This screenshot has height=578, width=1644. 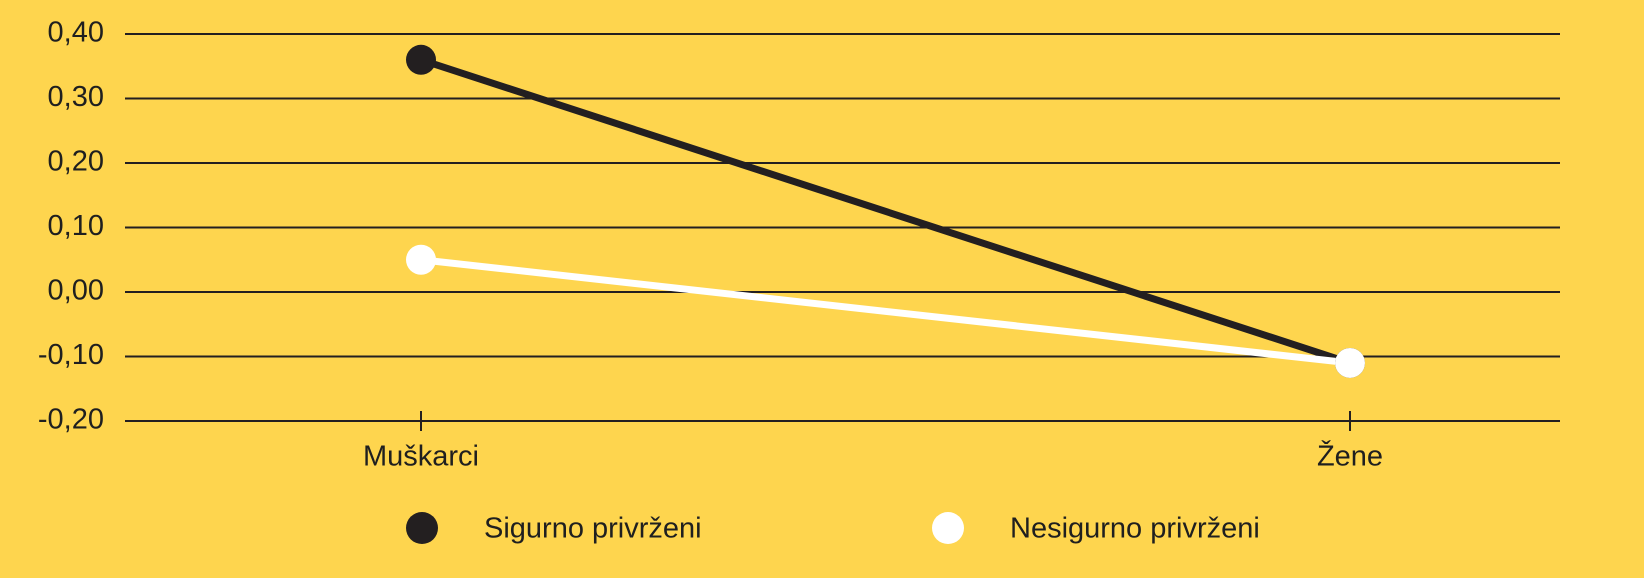 What do you see at coordinates (421, 457) in the screenshot?
I see `x-tick-label: Muškarci` at bounding box center [421, 457].